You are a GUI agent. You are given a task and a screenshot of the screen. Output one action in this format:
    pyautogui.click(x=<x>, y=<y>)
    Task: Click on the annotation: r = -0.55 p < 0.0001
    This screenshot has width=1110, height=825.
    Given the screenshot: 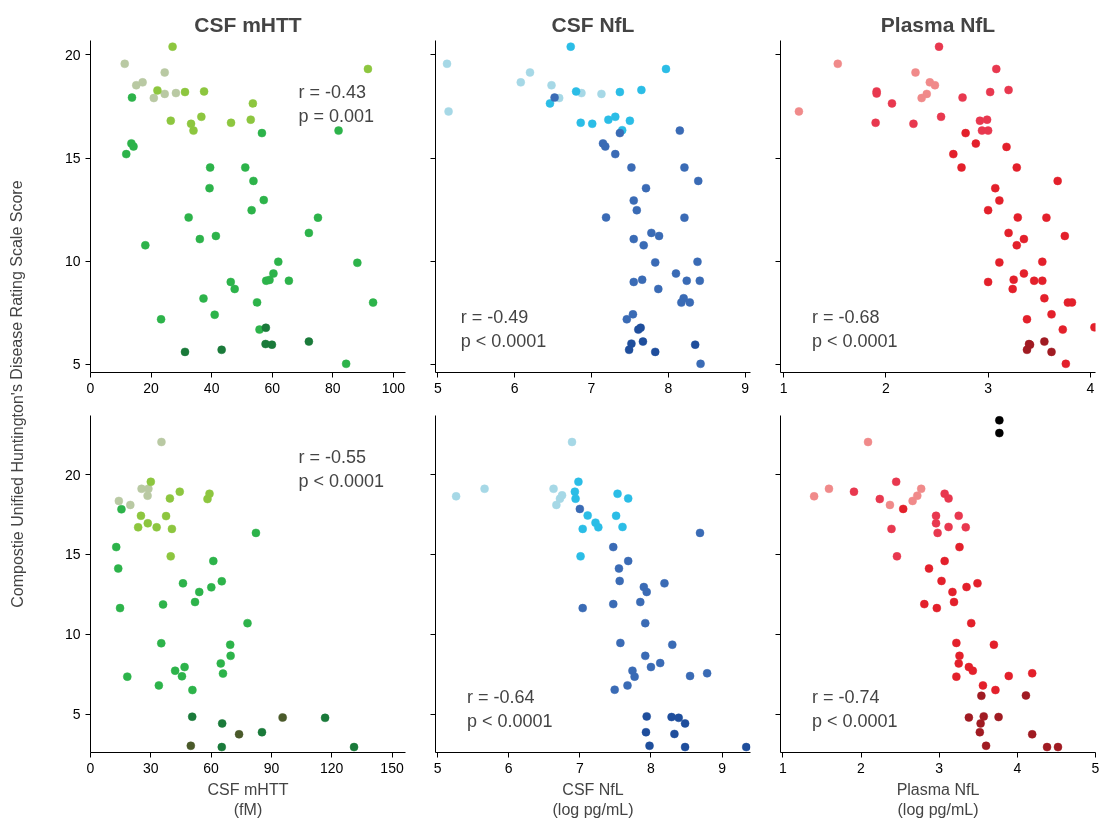 What is the action you would take?
    pyautogui.click(x=341, y=469)
    